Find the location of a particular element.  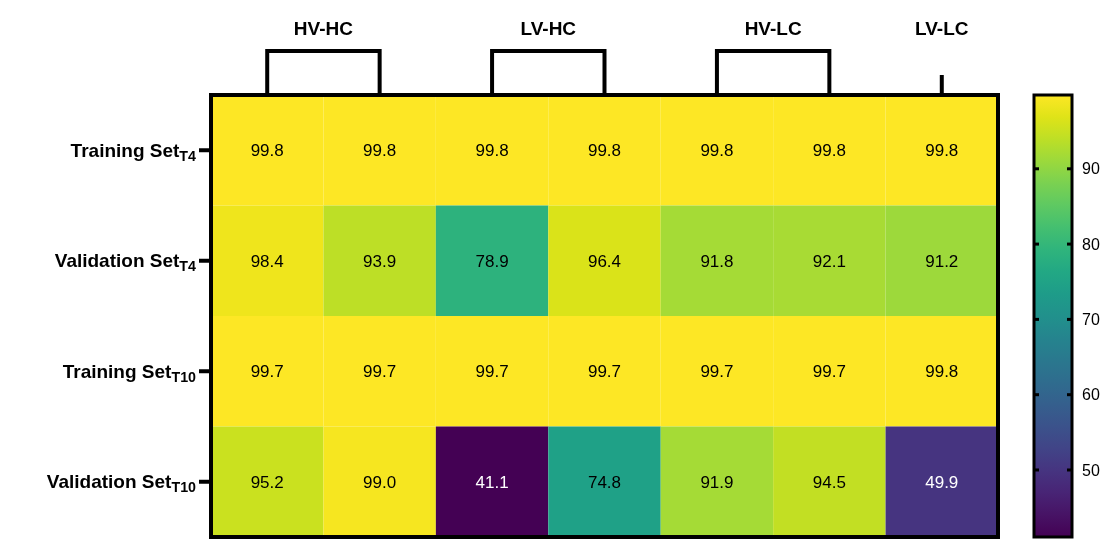

data-label: 98.4 is located at coordinates (267, 261).